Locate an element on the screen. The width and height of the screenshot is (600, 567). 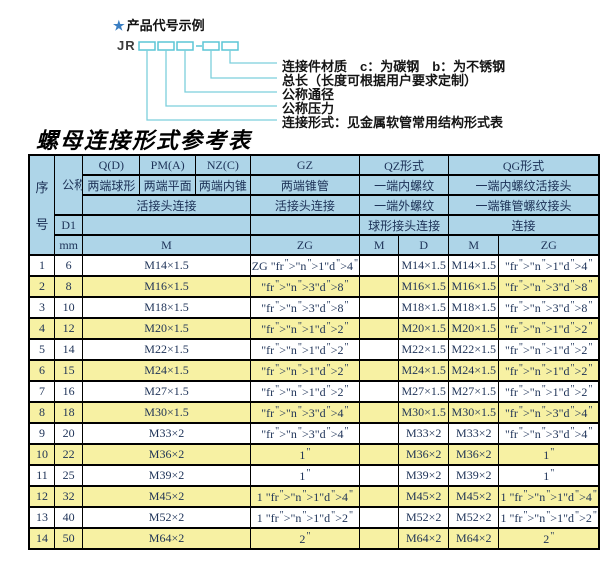
header-col-qg: QG形式 is located at coordinates (524, 165).